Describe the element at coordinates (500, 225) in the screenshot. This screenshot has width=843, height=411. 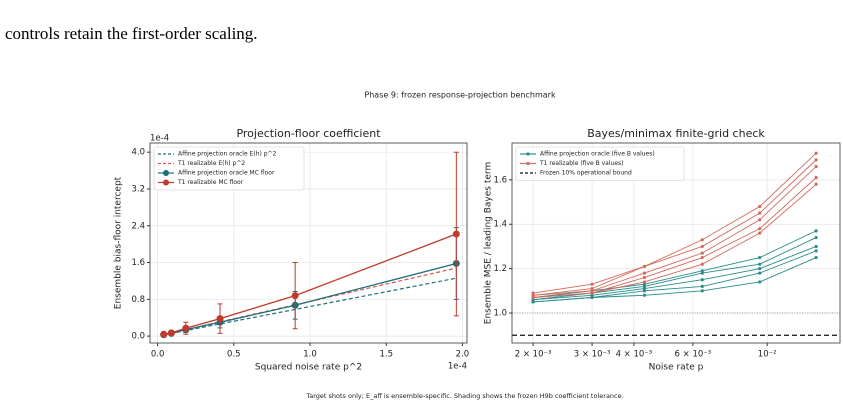
I see `y-tick-label: 1.4` at that location.